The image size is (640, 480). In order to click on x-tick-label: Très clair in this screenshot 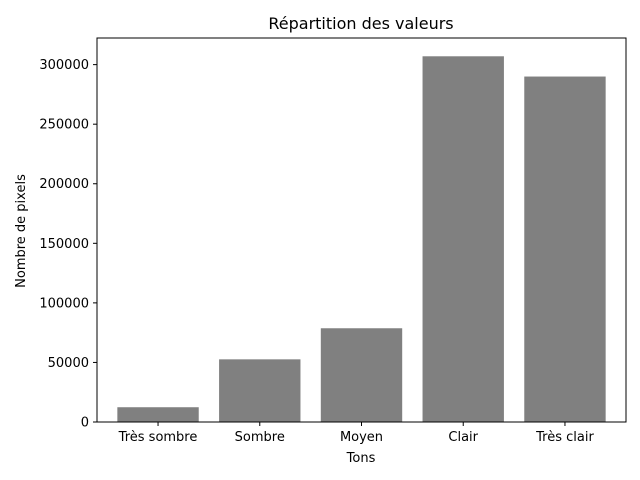, I will do `click(564, 437)`.